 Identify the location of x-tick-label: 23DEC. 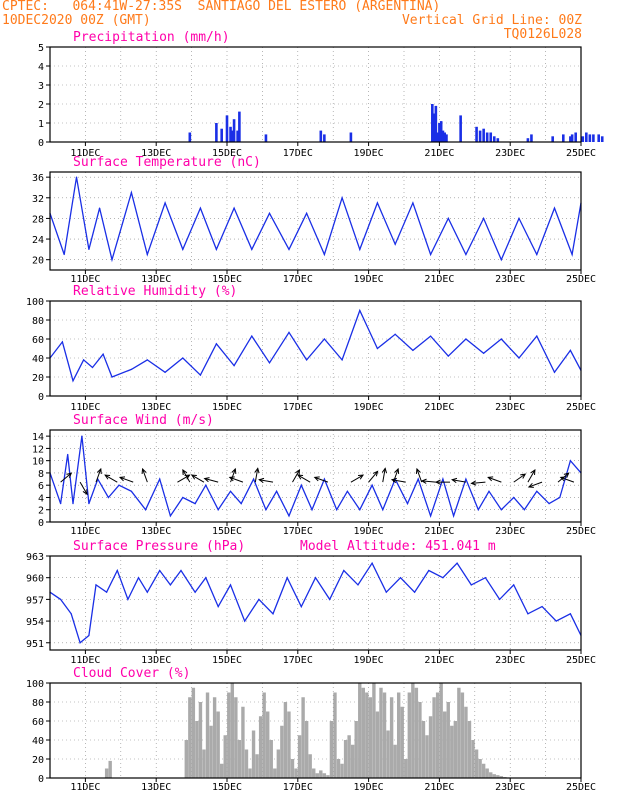
(510, 279).